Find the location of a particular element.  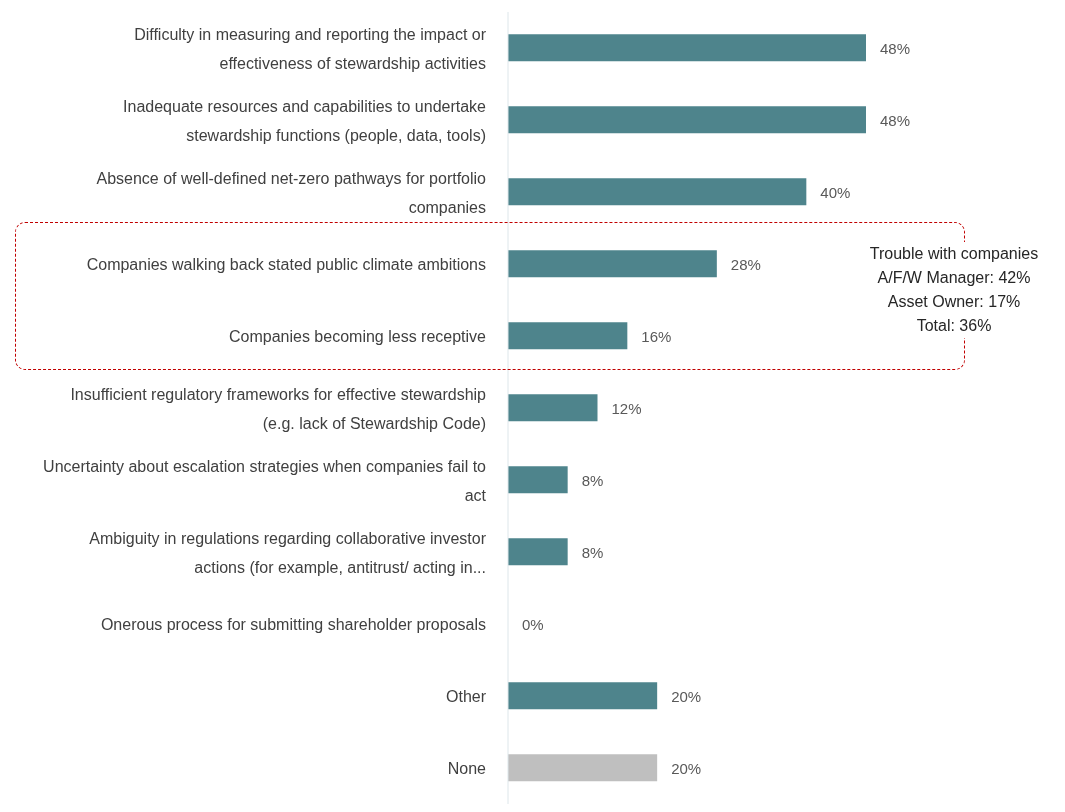

y-tick-label: Absence of well-defined net-zero pathways for portfolio companies is located at coordinates (291, 192).